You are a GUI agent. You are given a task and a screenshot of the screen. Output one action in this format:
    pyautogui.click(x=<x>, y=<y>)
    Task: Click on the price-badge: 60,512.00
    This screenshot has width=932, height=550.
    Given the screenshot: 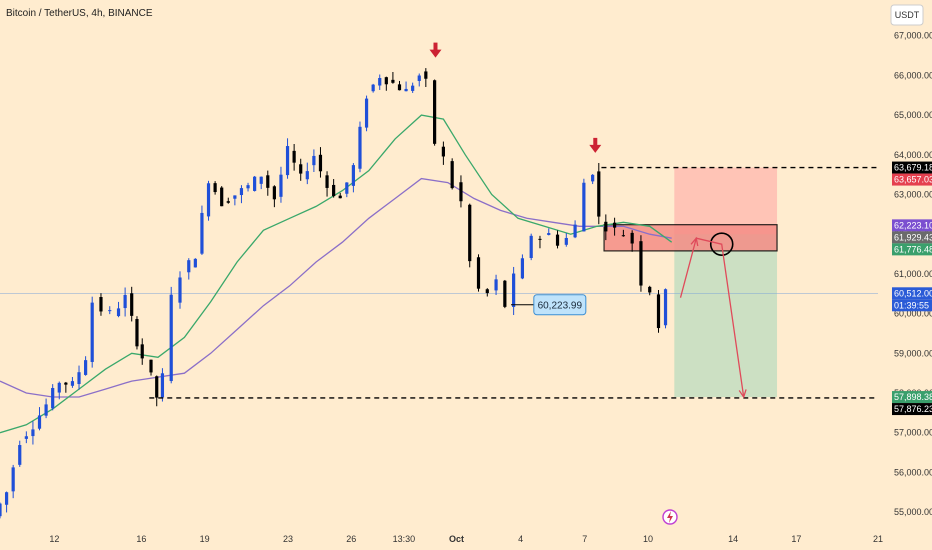 What is the action you would take?
    pyautogui.click(x=912, y=293)
    